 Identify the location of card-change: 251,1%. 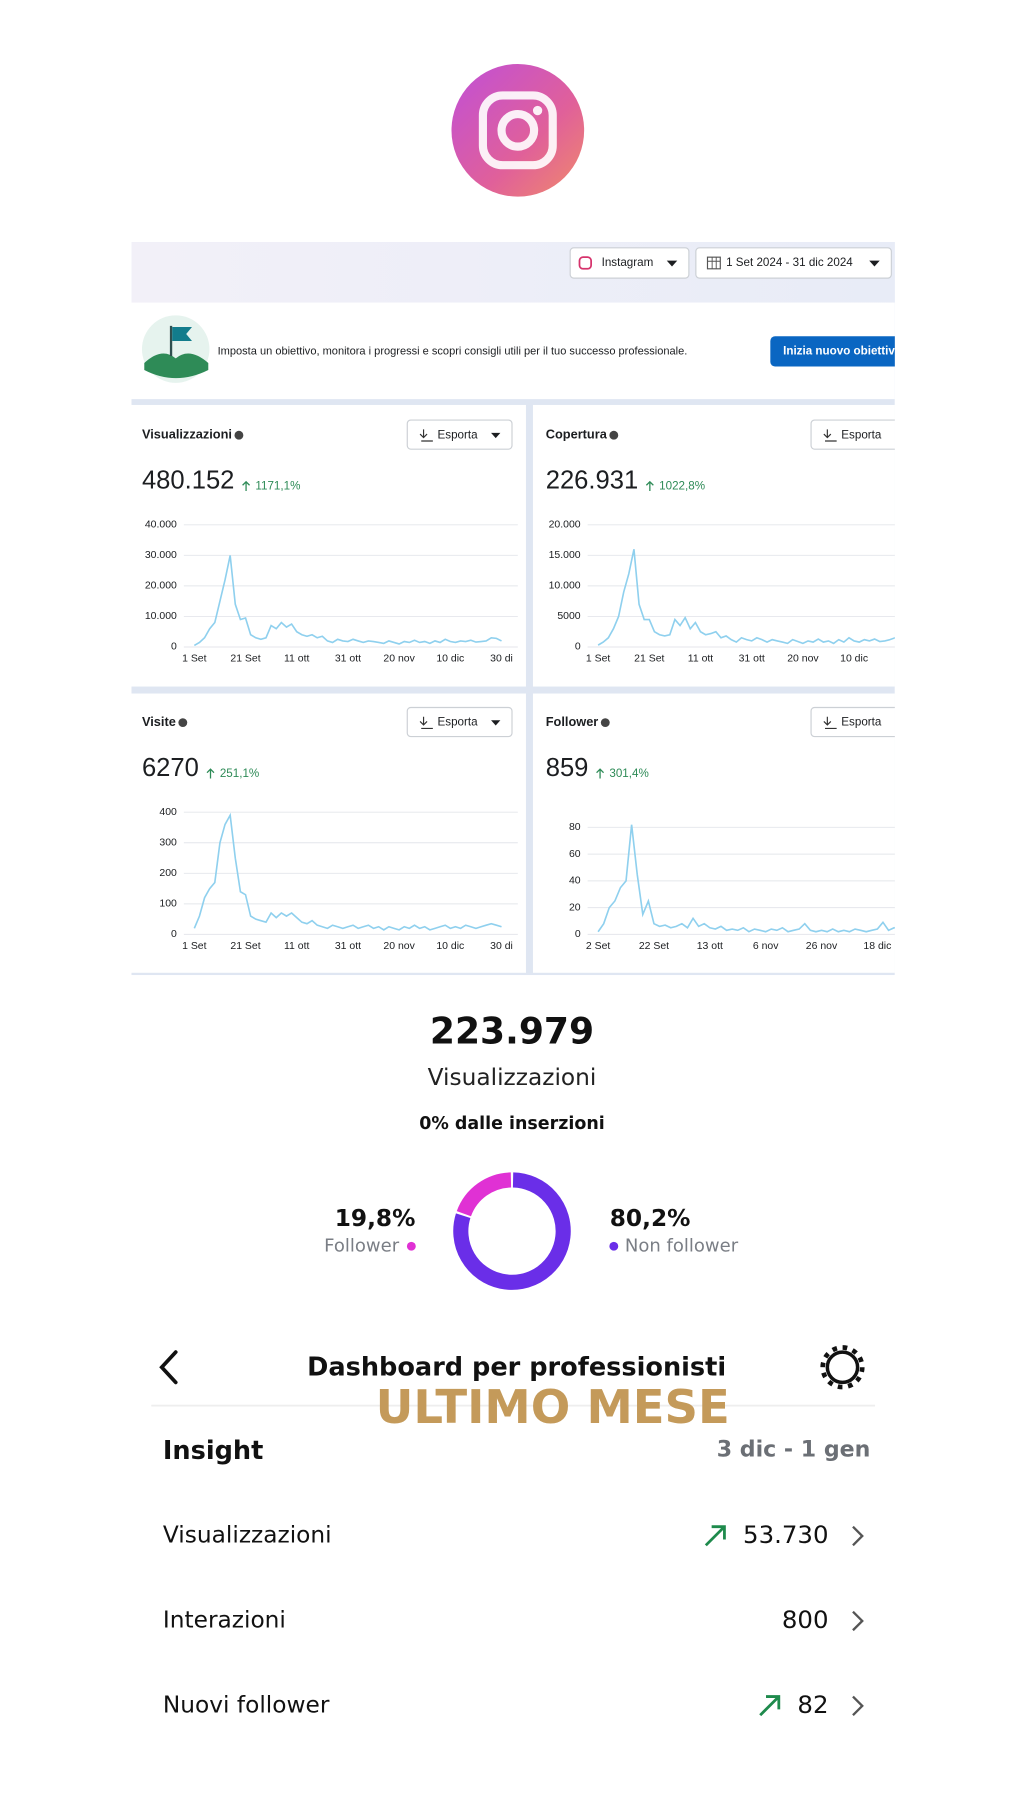
(239, 773).